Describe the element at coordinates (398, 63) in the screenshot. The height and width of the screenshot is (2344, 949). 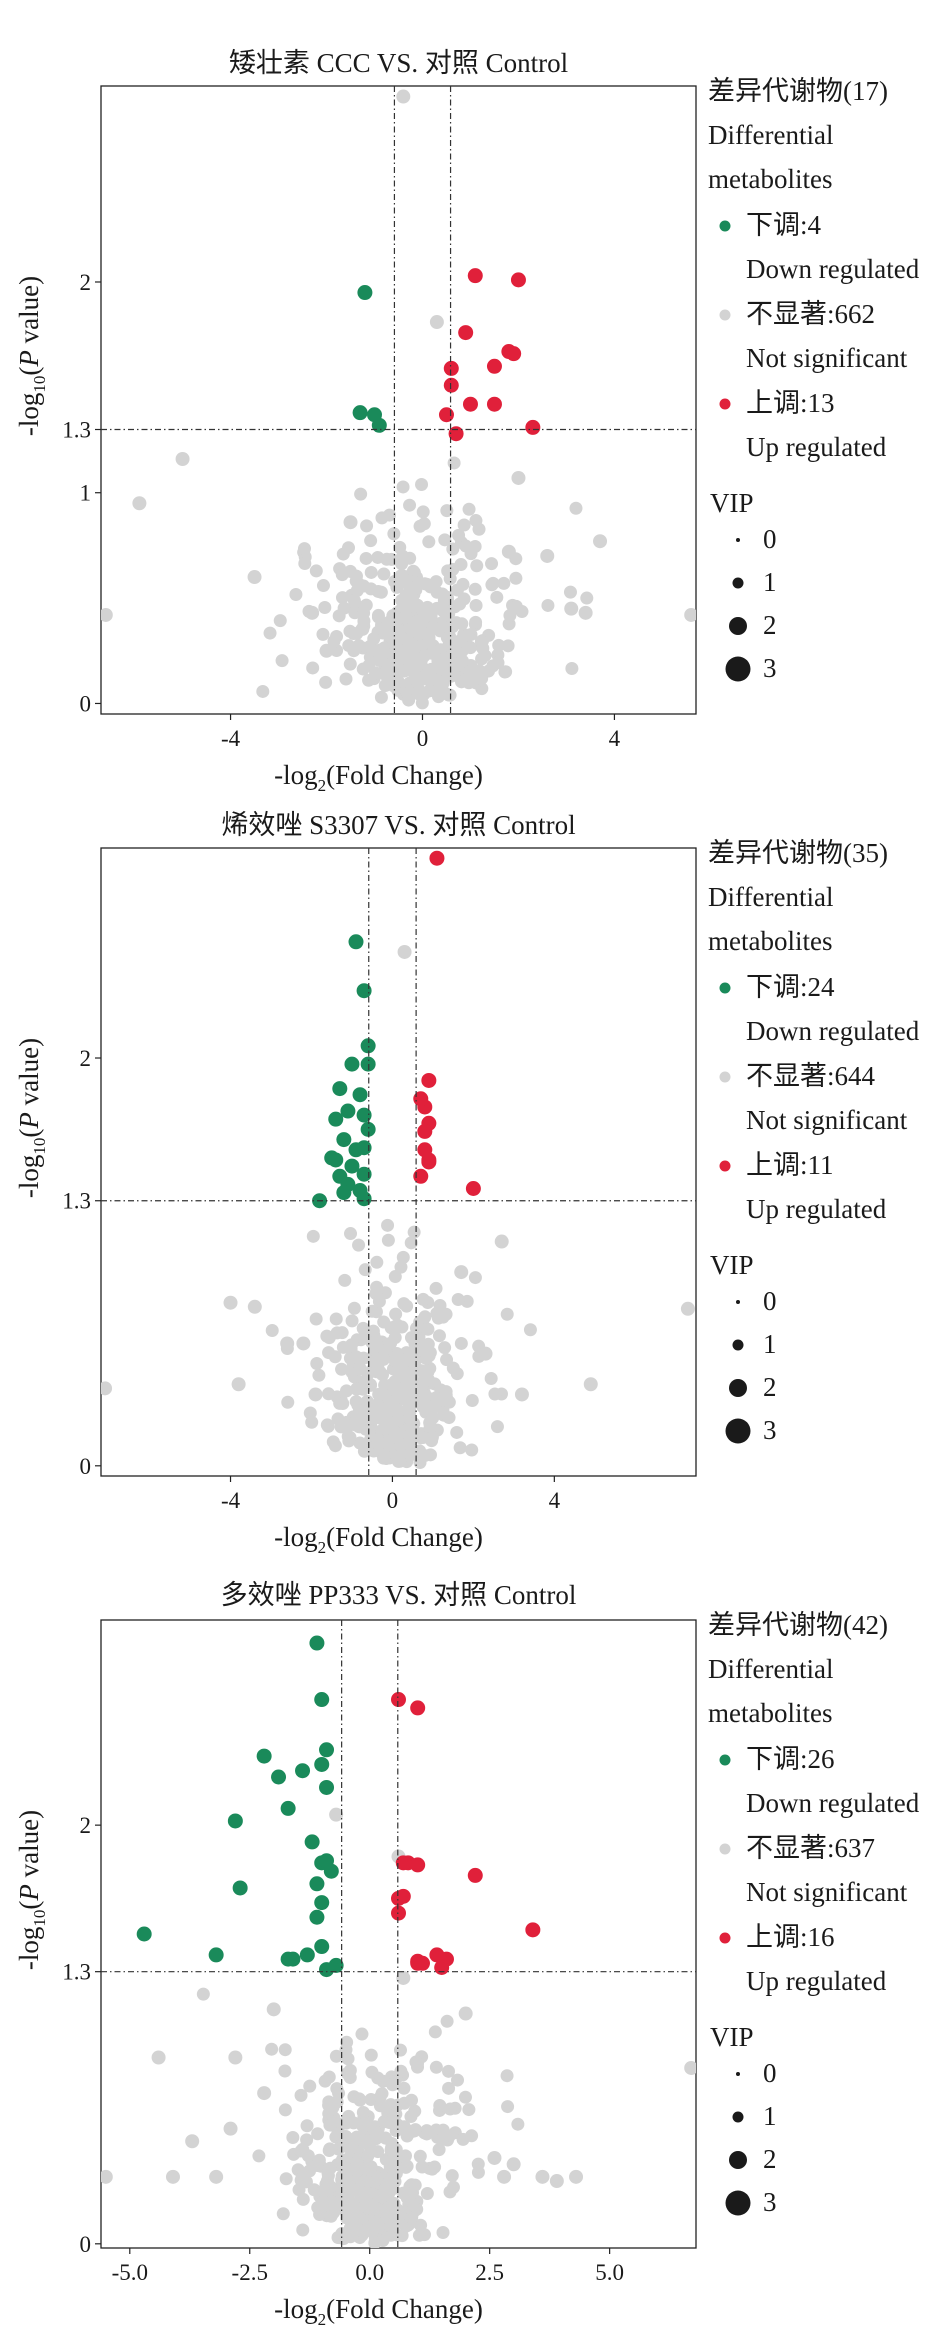
I see `chart-title: 矮壮素 CCC VS. 对照 Control` at that location.